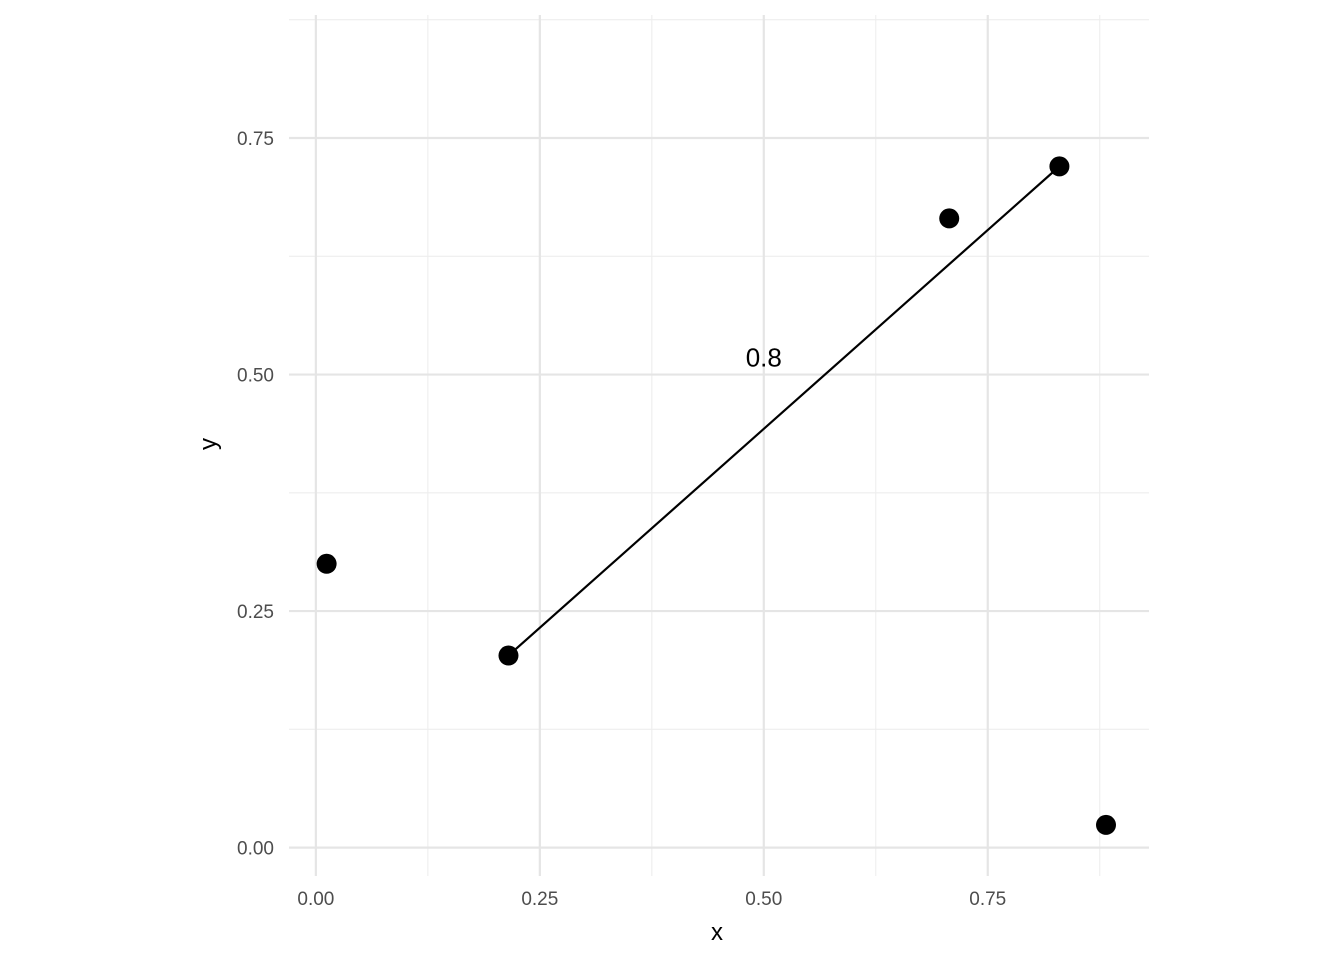 The width and height of the screenshot is (1344, 960). Describe the element at coordinates (763, 899) in the screenshot. I see `x-tick-label: 0.50` at that location.